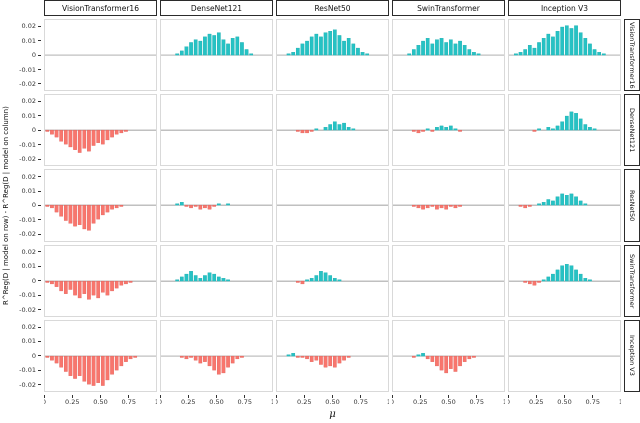 The height and width of the screenshot is (423, 640). Describe the element at coordinates (28, 266) in the screenshot. I see `y-tick-label: 0.01` at that location.